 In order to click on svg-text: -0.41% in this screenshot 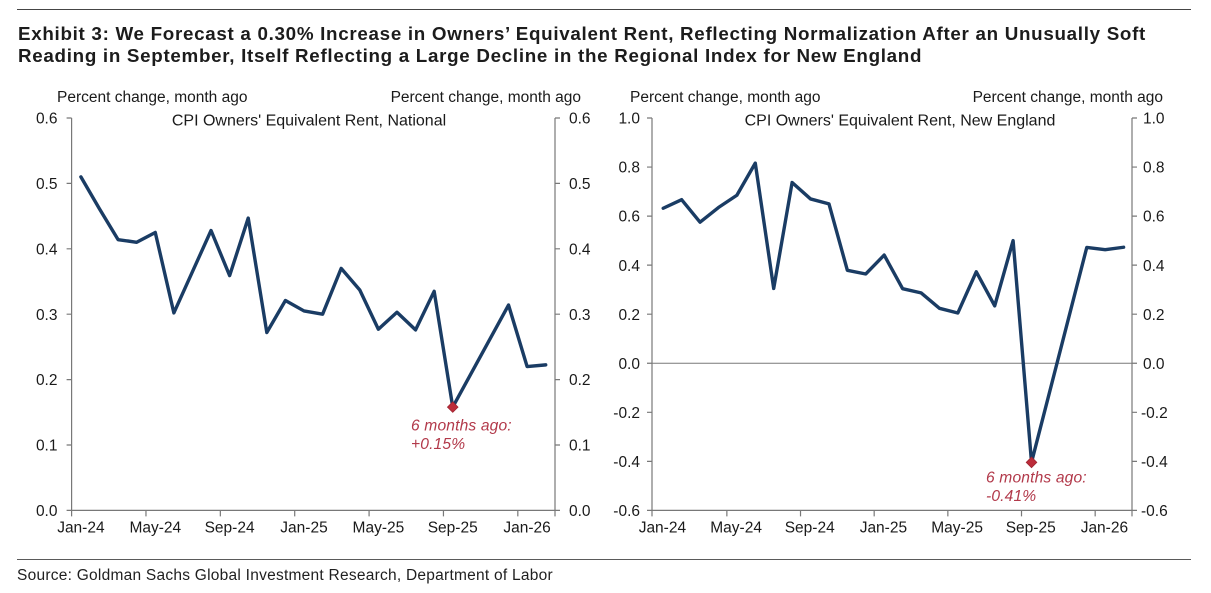, I will do `click(1011, 496)`.